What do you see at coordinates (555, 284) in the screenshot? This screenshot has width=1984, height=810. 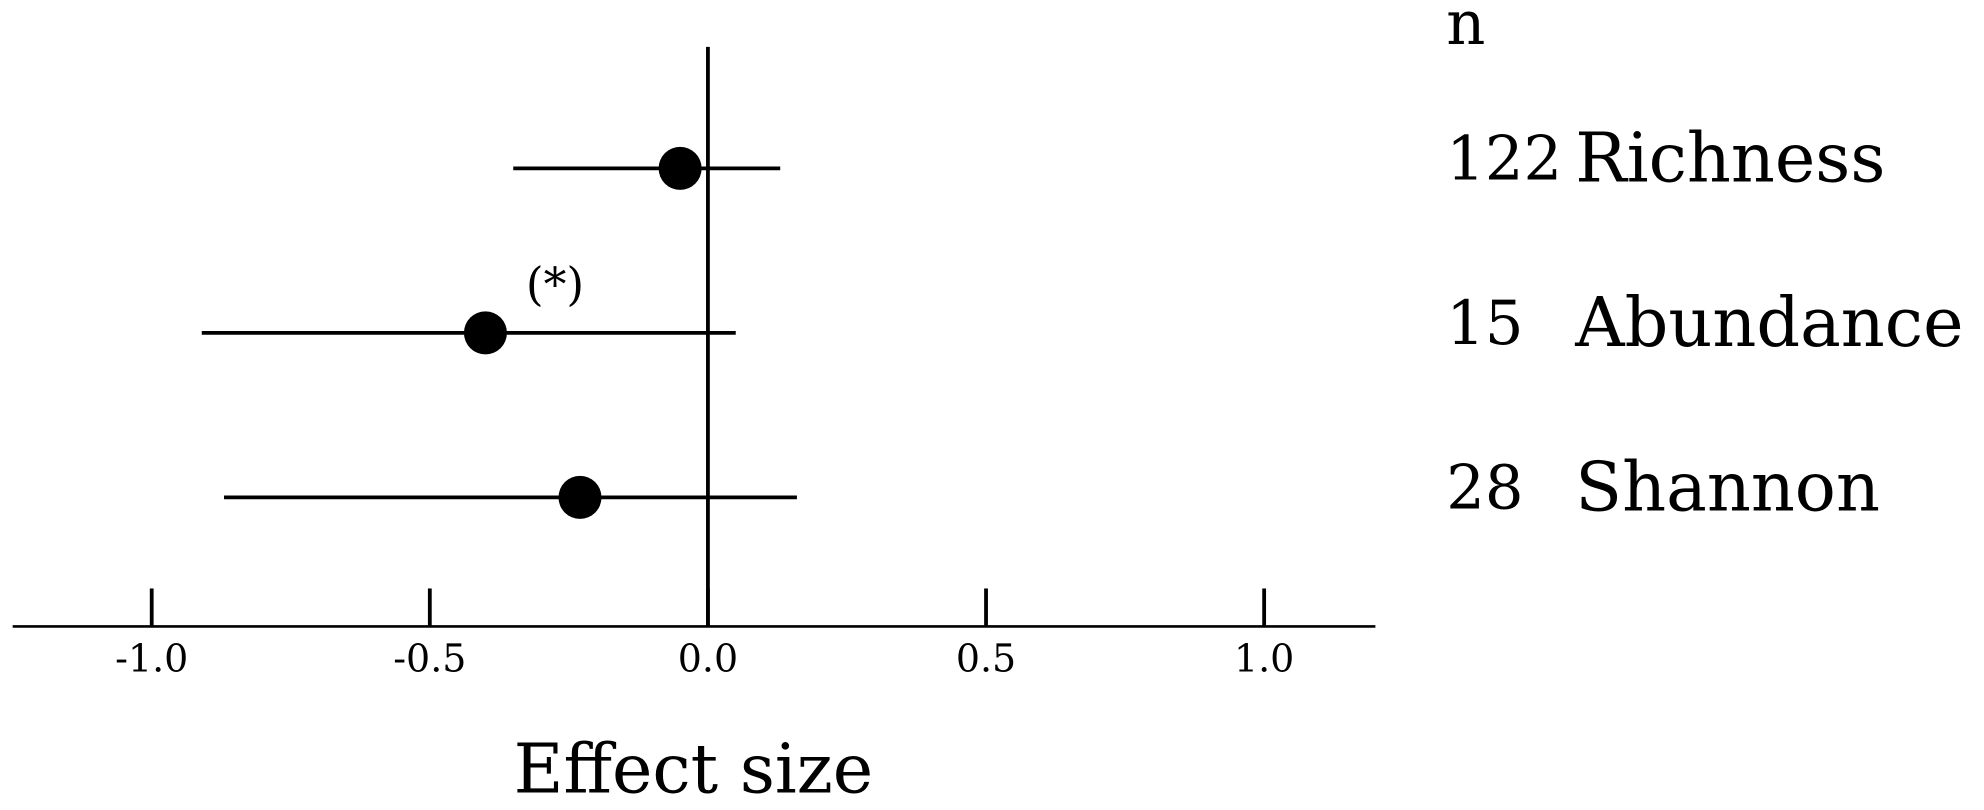 I see `annotation: (*)` at bounding box center [555, 284].